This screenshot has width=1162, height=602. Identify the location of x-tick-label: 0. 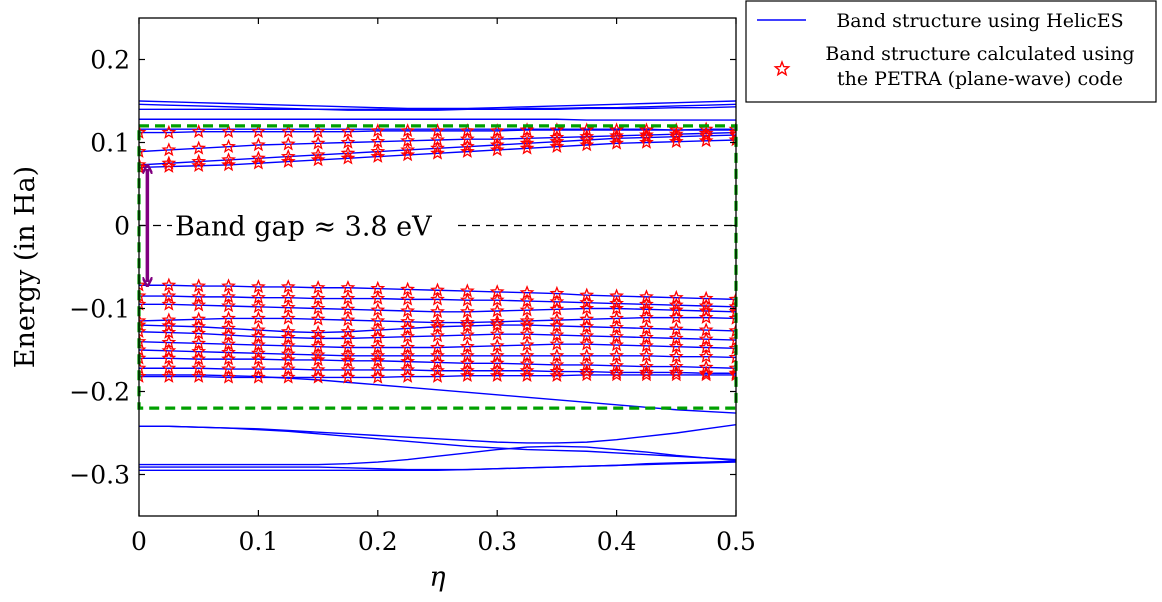
(139, 541).